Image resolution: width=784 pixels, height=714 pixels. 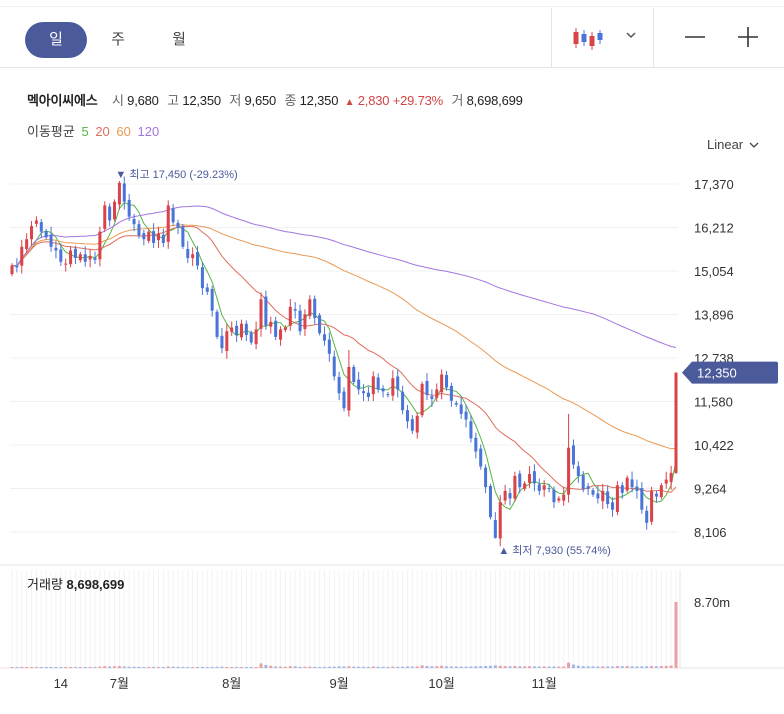 I want to click on scale-selector: Linear, so click(x=733, y=144).